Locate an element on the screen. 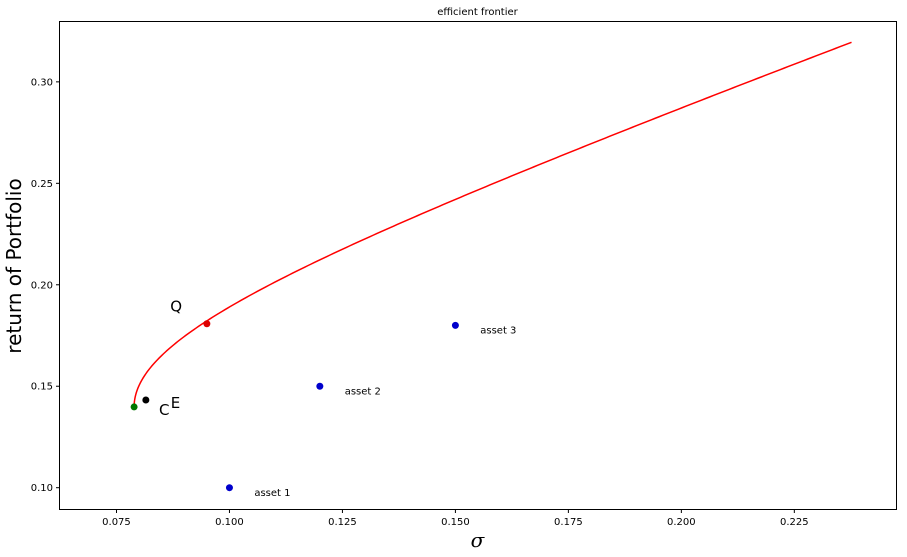 This screenshot has height=557, width=907. y-axis: 0.10 0.15 0.20 0.25 0.30 is located at coordinates (45, 285).